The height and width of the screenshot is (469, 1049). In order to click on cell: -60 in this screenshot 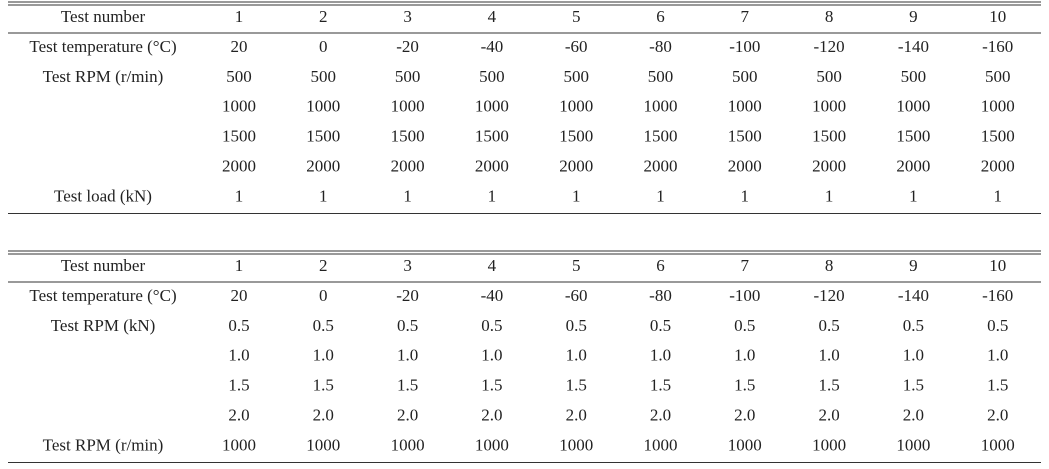, I will do `click(576, 46)`.